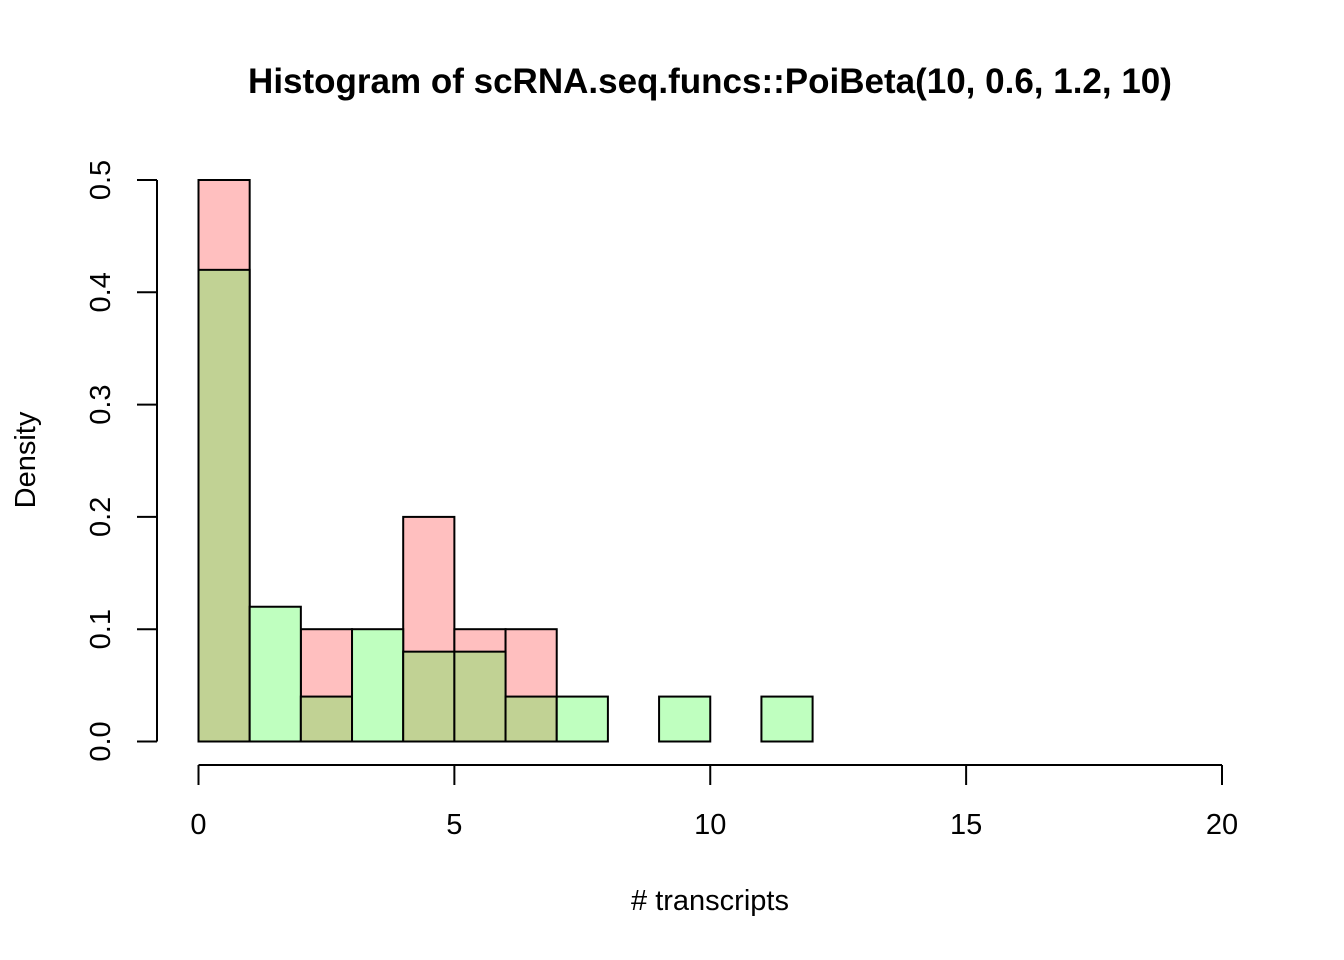 This screenshot has height=960, width=1344. Describe the element at coordinates (710, 825) in the screenshot. I see `x-tick-label-2: 10` at that location.